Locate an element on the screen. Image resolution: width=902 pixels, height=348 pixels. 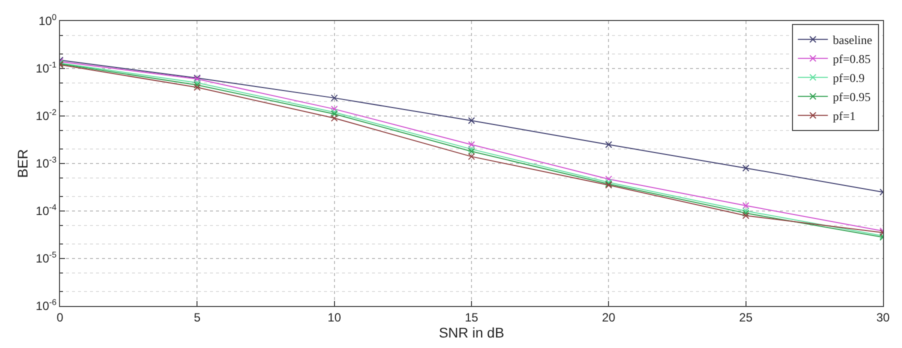
y-tick-label: 10$^{-2}$ is located at coordinates (46, 115).